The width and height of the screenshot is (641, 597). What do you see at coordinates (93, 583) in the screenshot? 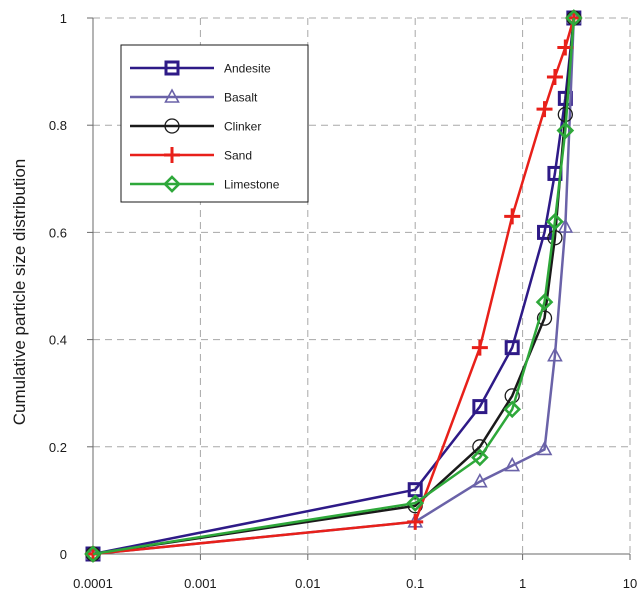
I see `x-tick-label: 0.0001` at bounding box center [93, 583].